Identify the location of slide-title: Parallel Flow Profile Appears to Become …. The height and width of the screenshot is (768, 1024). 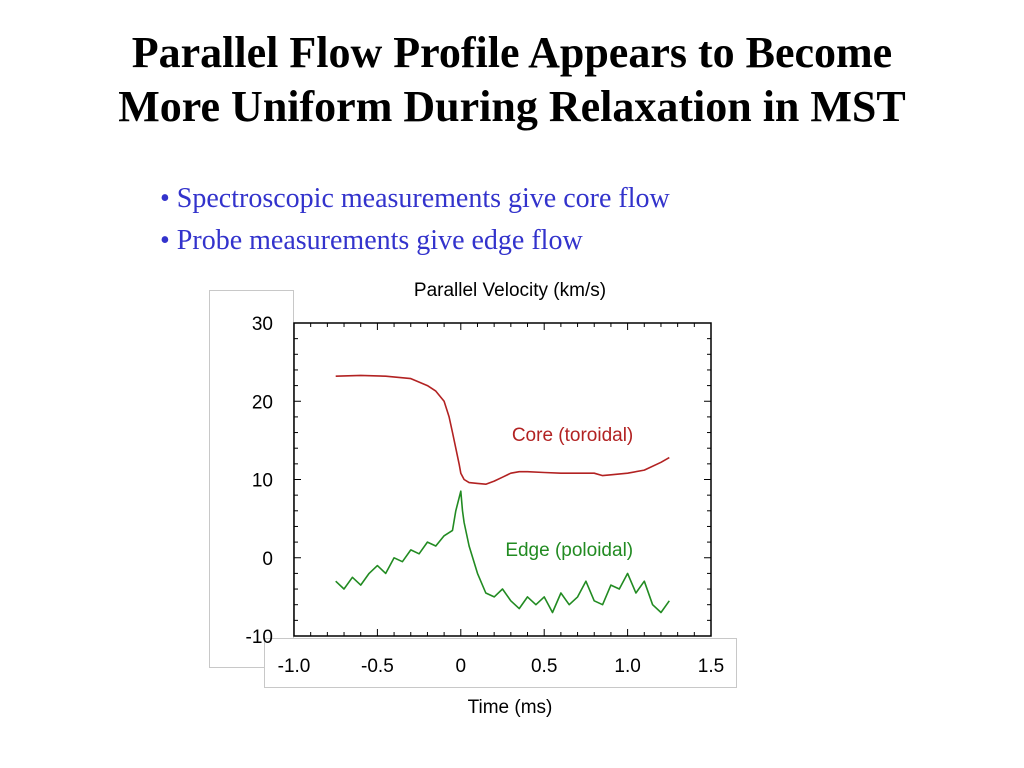
(512, 80).